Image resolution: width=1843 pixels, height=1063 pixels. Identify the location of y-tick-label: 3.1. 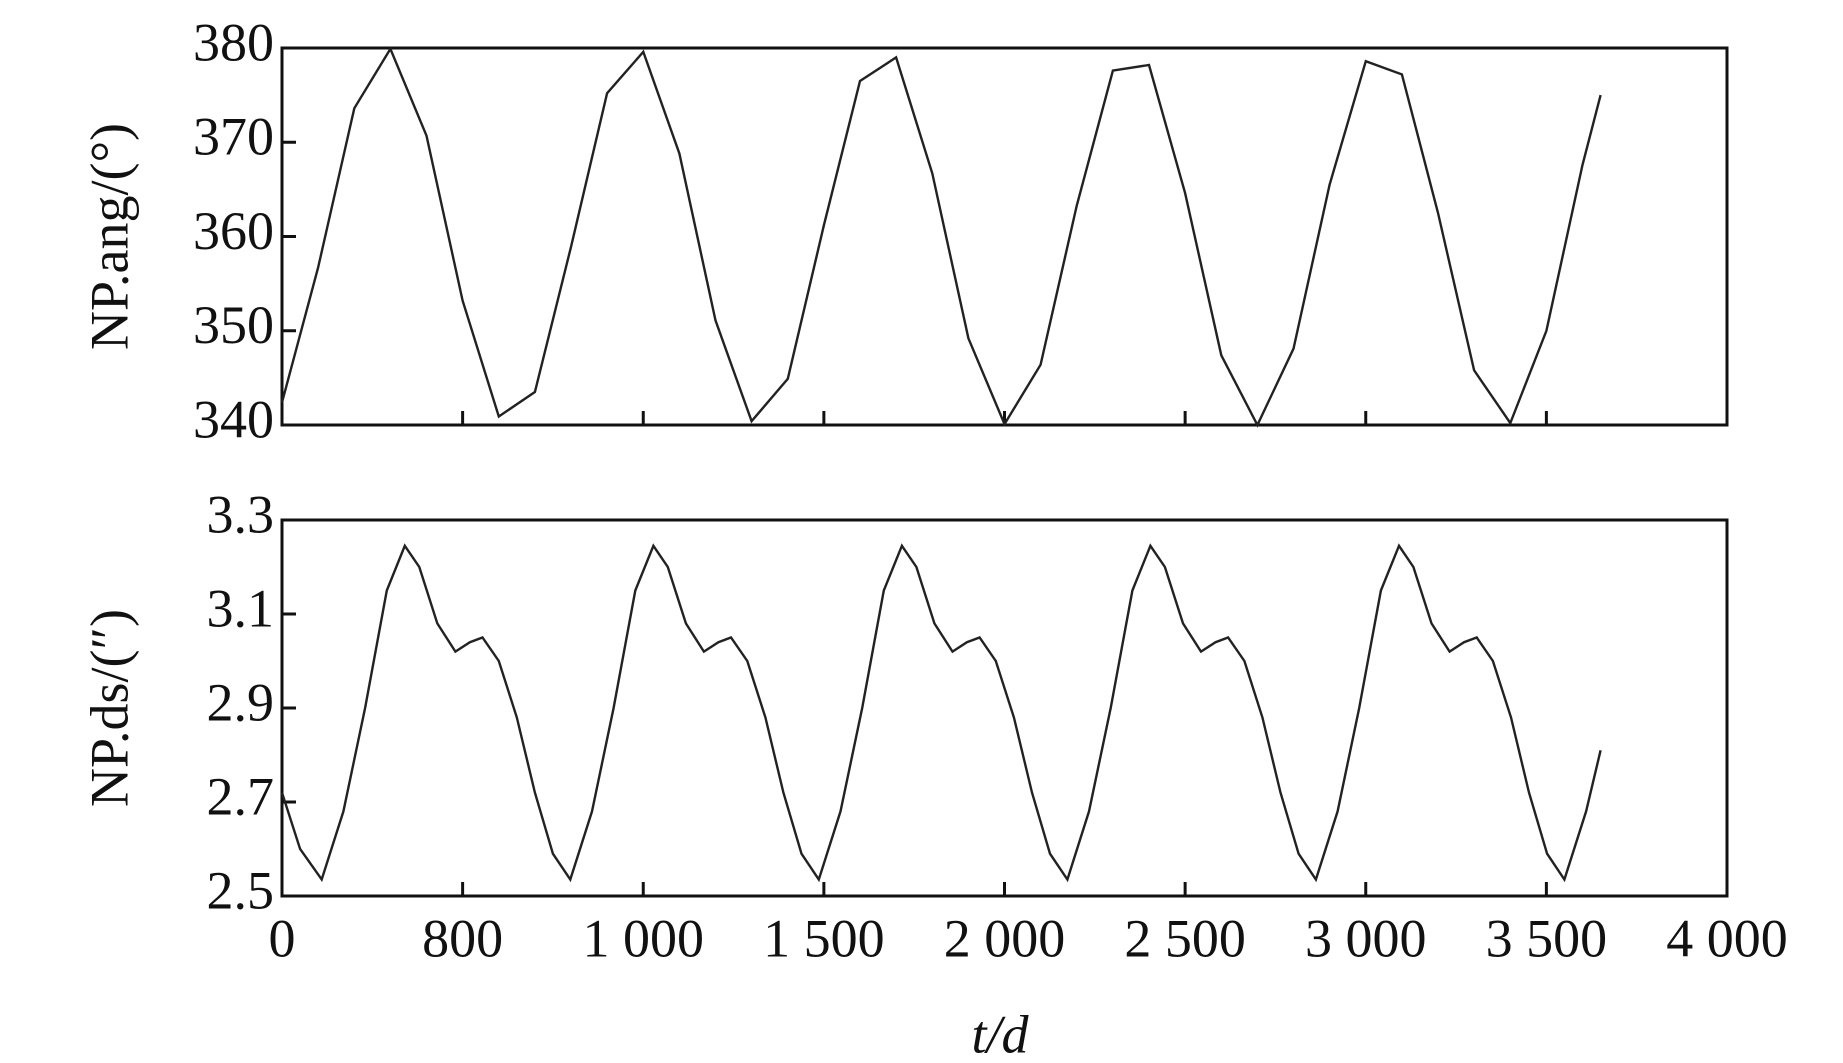
(241, 608).